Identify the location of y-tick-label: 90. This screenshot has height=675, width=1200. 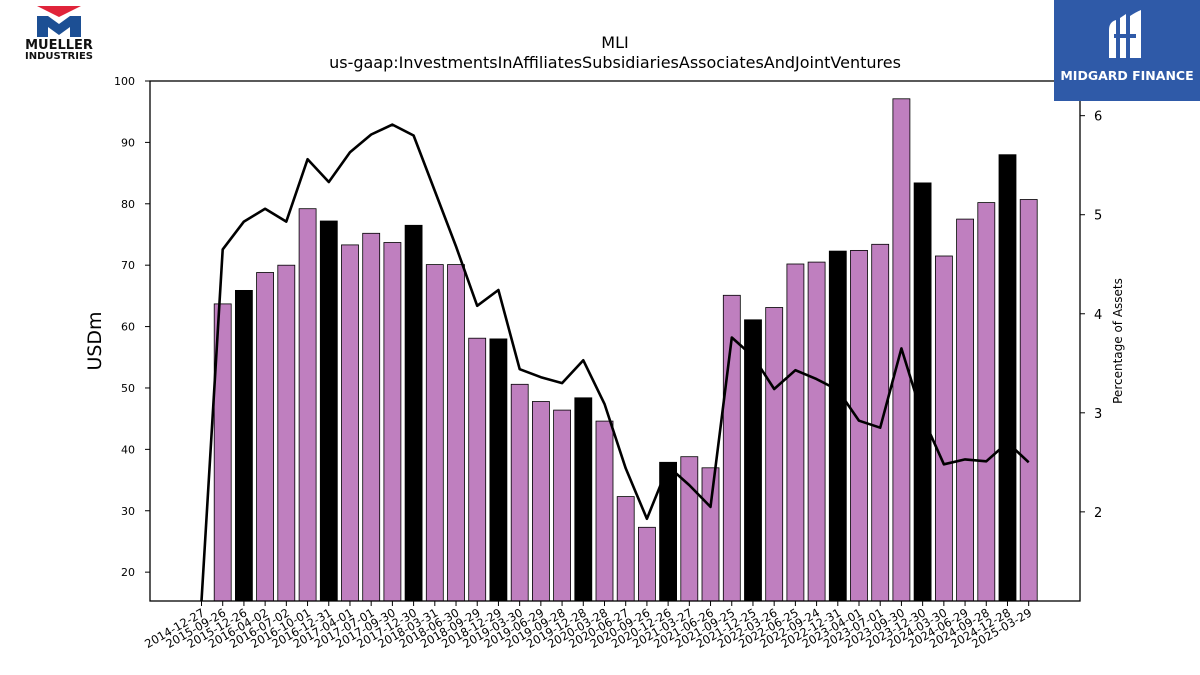
(128, 142).